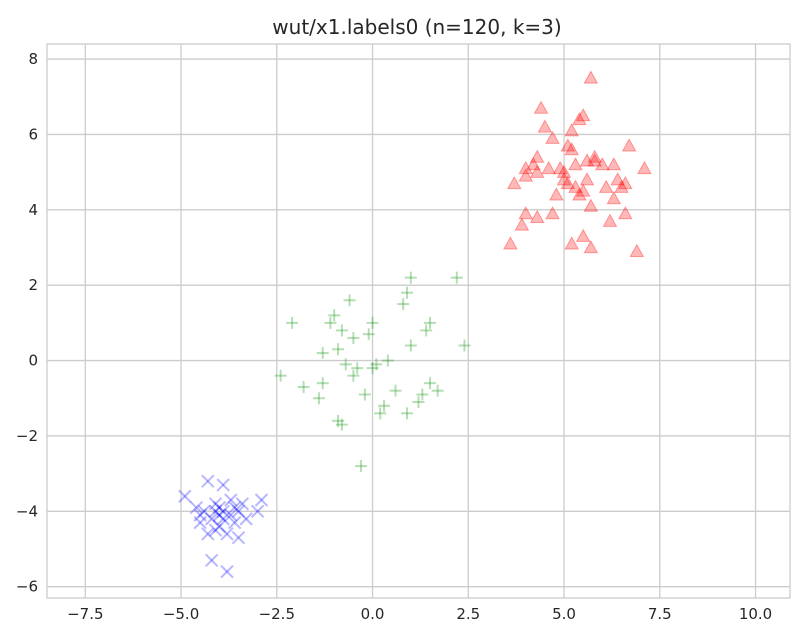 The image size is (805, 641). I want to click on chart-title: wut/x1.labels0 (n=120, k=3), so click(416, 27).